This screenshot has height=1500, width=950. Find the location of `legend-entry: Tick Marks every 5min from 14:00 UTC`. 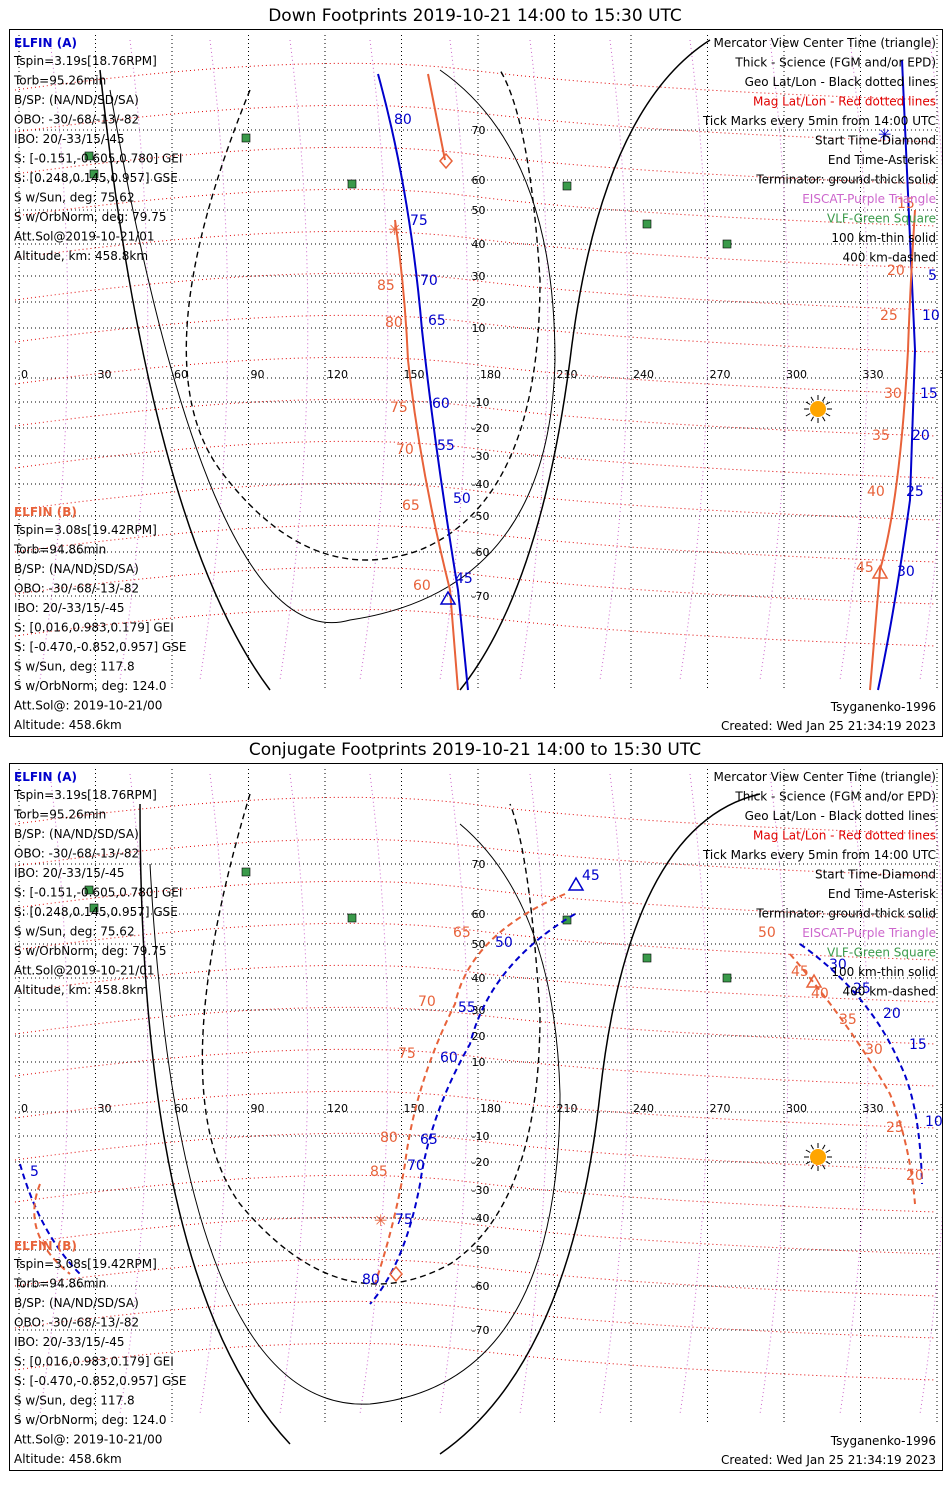

legend-entry: Tick Marks every 5min from 14:00 UTC is located at coordinates (819, 121).